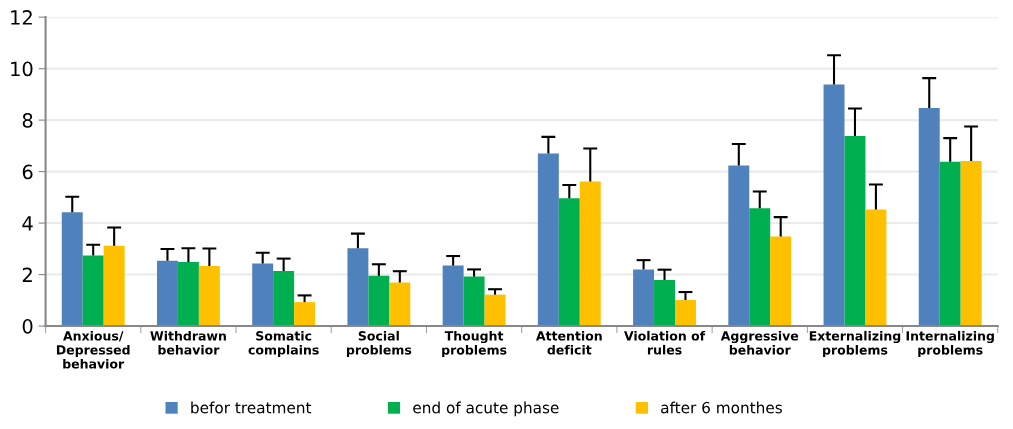 The width and height of the screenshot is (1013, 429). Describe the element at coordinates (22, 69) in the screenshot. I see `y-tick-label: 10` at that location.